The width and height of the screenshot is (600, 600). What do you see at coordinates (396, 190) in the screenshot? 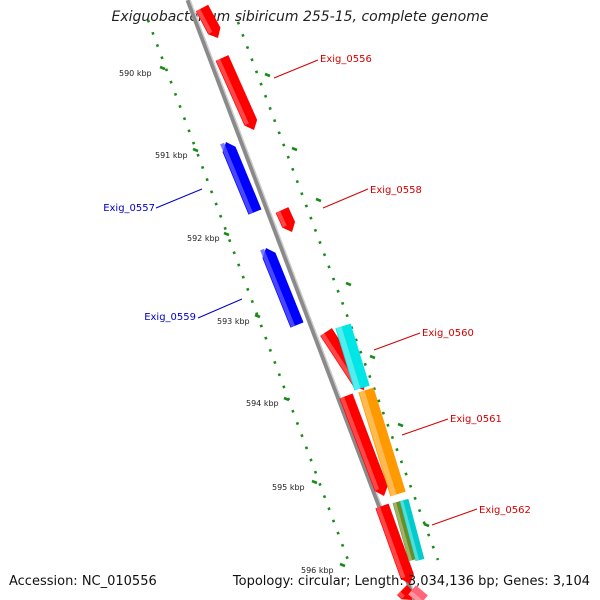
I see `gene-label-Exig_0558: Exig_0558` at bounding box center [396, 190].